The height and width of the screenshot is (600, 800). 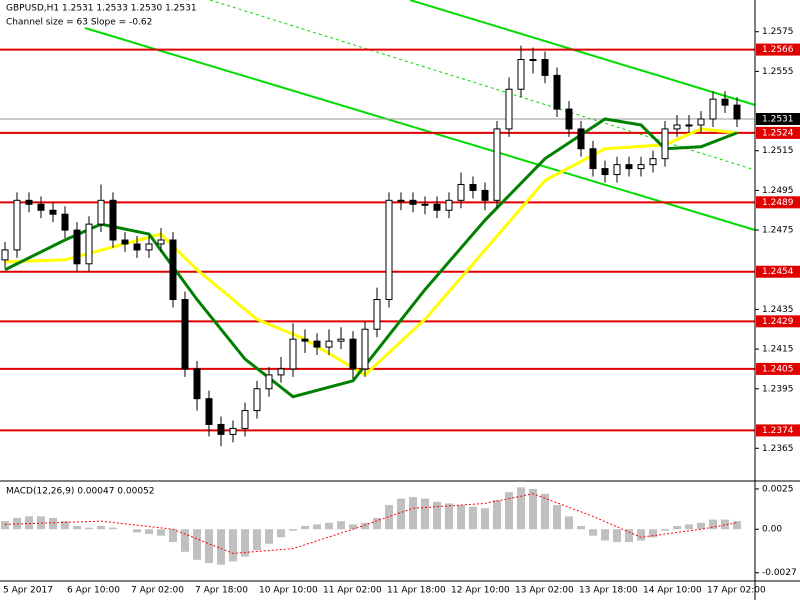 What do you see at coordinates (736, 591) in the screenshot?
I see `x-tick-label: 17 Apr 02:00` at bounding box center [736, 591].